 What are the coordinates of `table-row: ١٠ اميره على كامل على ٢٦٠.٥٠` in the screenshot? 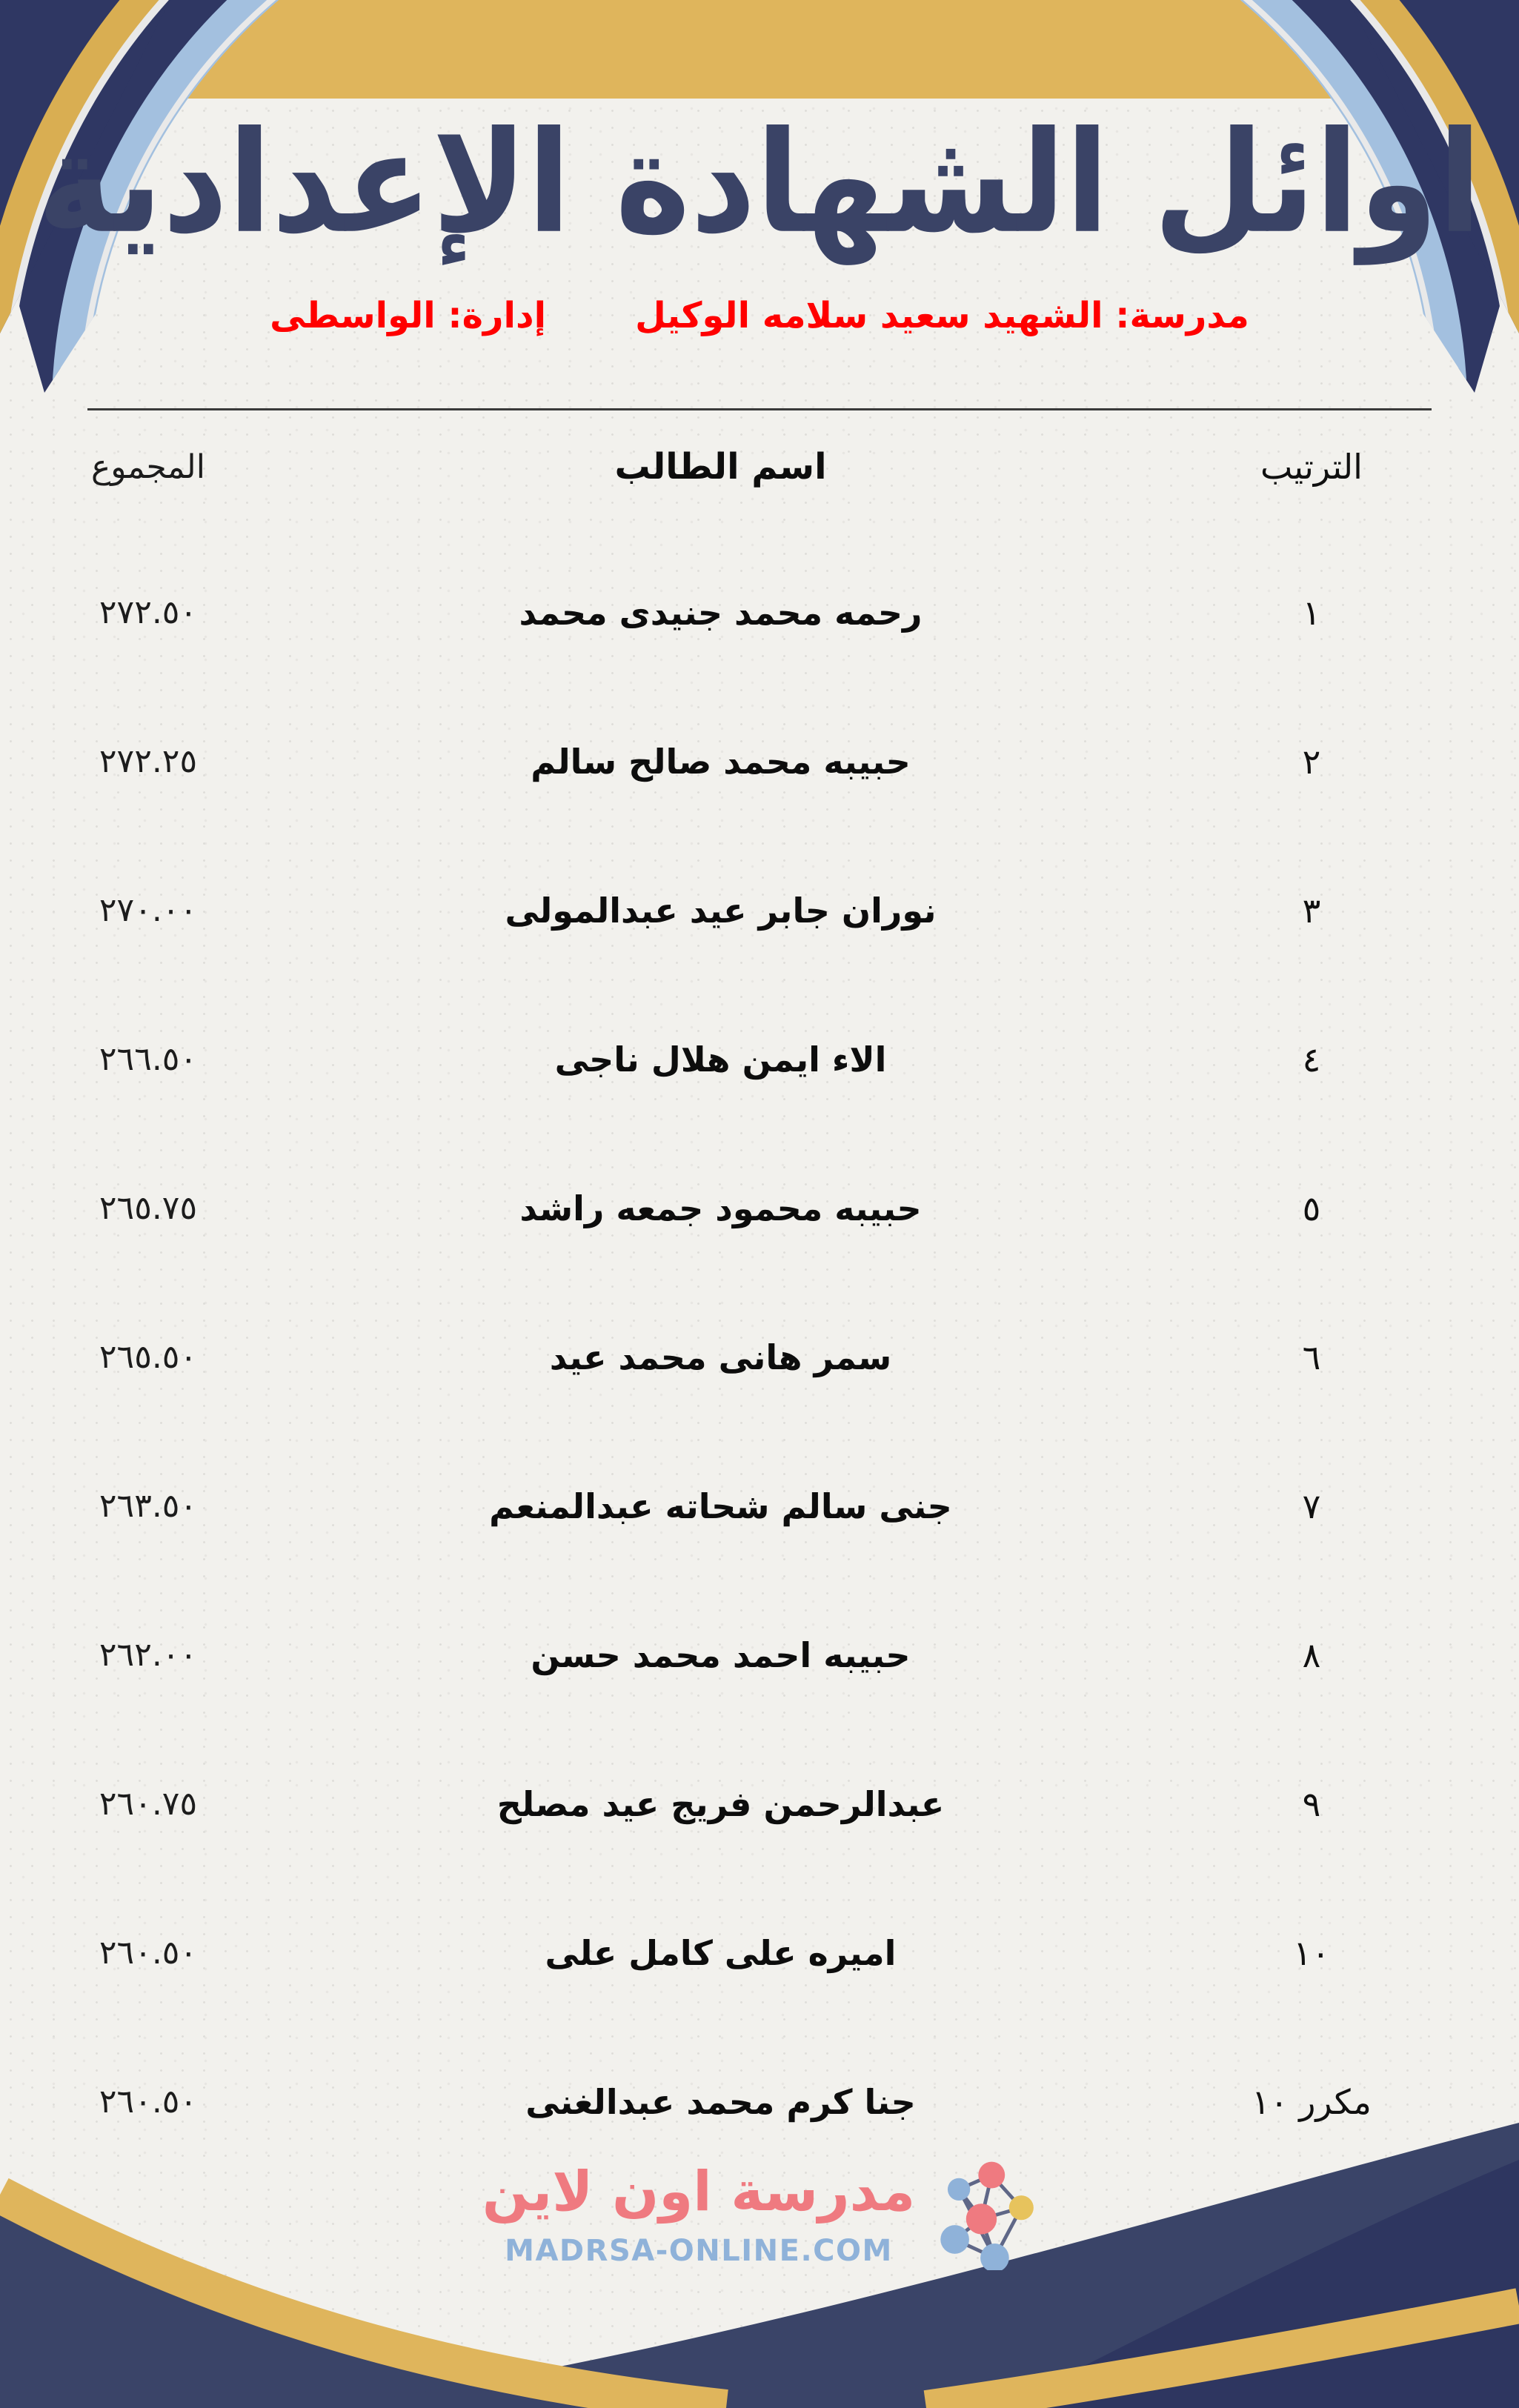 It's located at (739, 1952).